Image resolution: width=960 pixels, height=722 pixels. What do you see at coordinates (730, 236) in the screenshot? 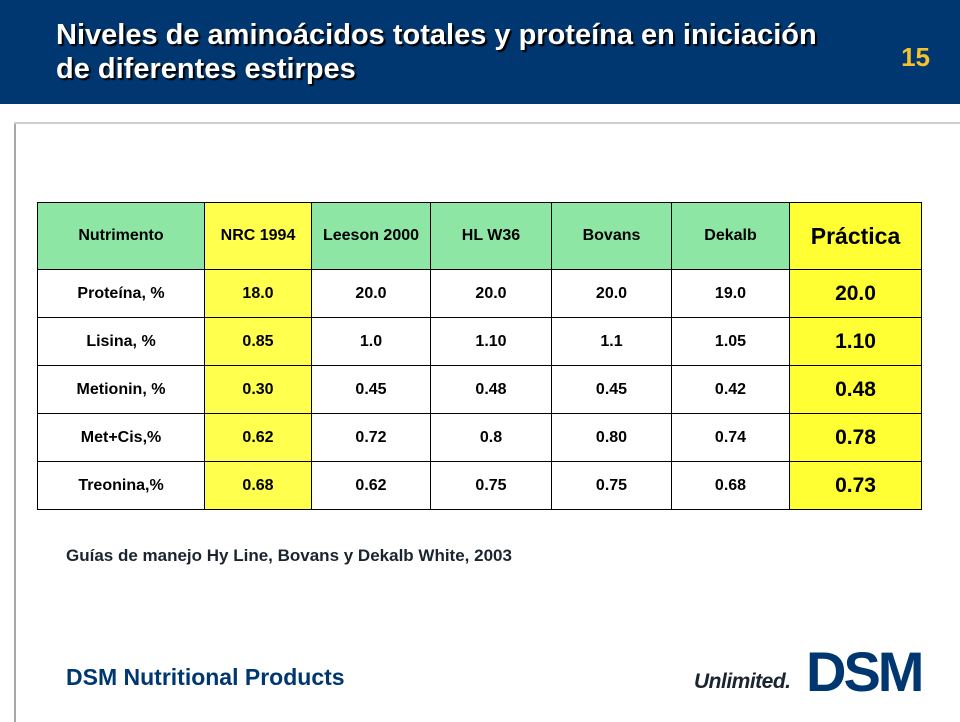
I see `column-header: Dekalb` at bounding box center [730, 236].